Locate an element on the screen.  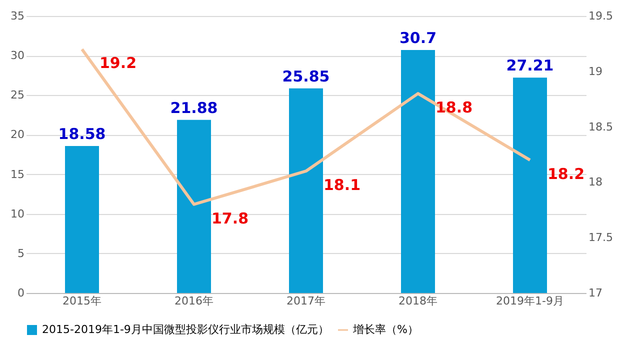
y-tick-label: 15 is located at coordinates (17, 174).